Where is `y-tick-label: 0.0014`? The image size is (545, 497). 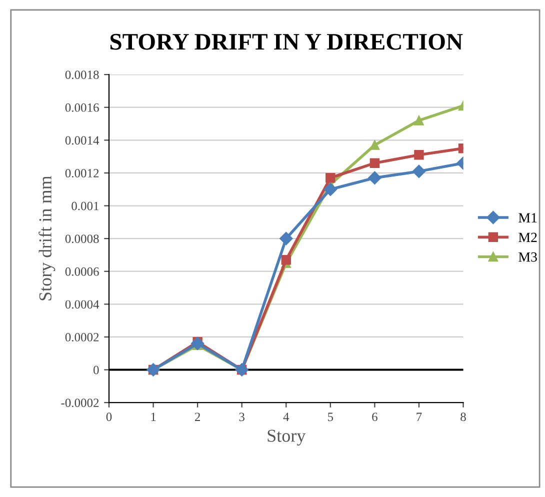
y-tick-label: 0.0014 is located at coordinates (82, 140).